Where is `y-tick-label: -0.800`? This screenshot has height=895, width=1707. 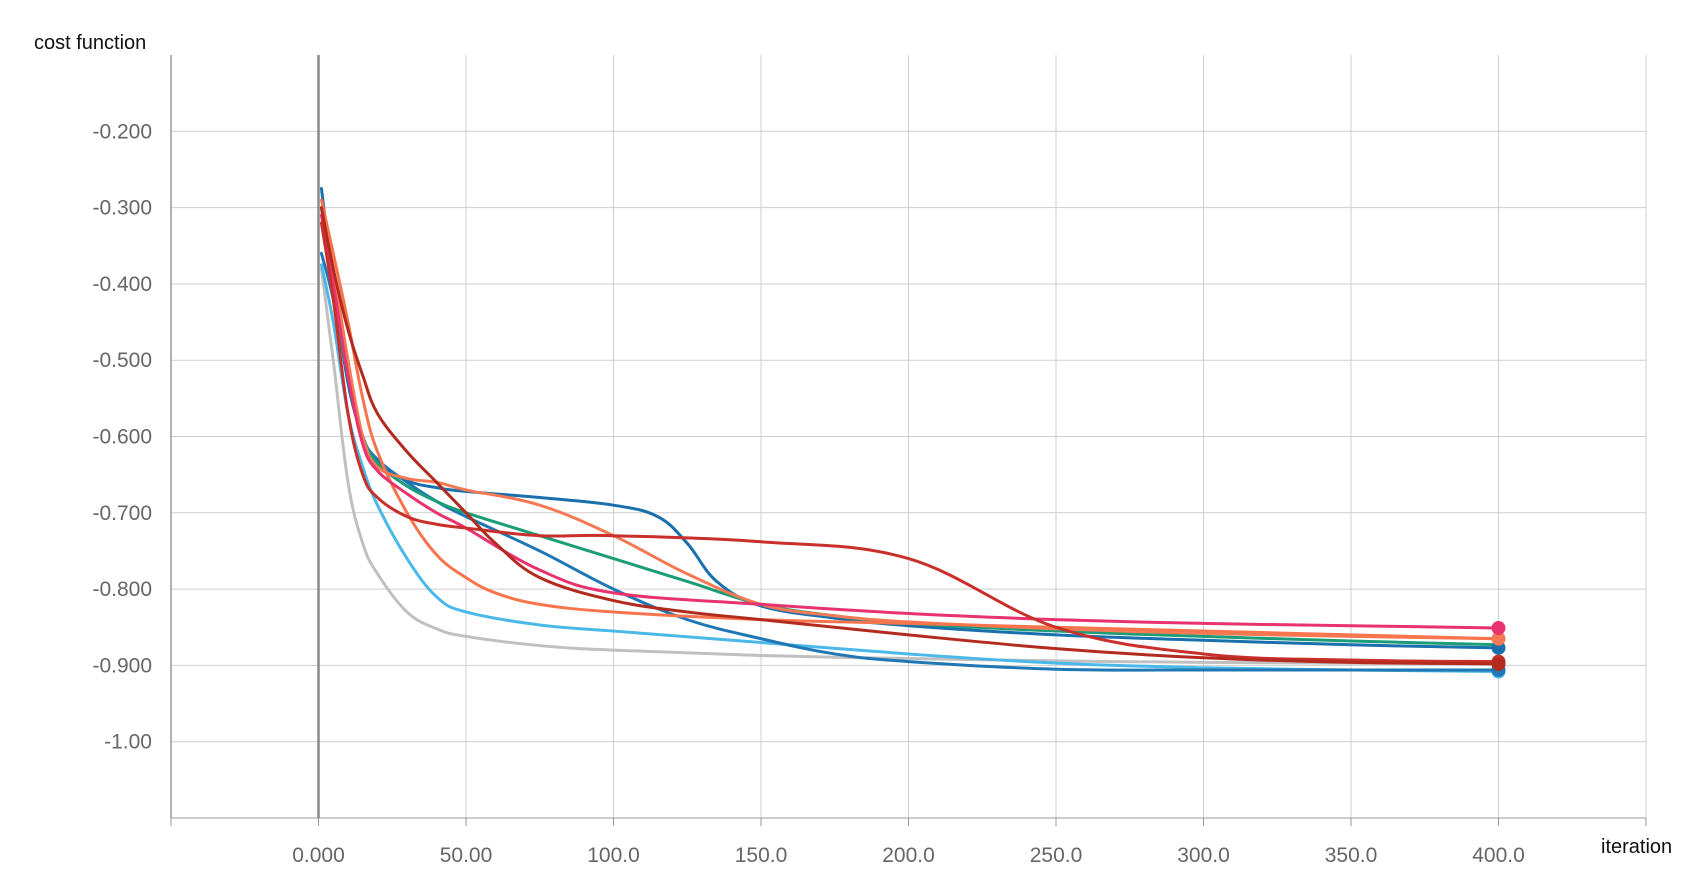
y-tick-label: -0.800 is located at coordinates (122, 589).